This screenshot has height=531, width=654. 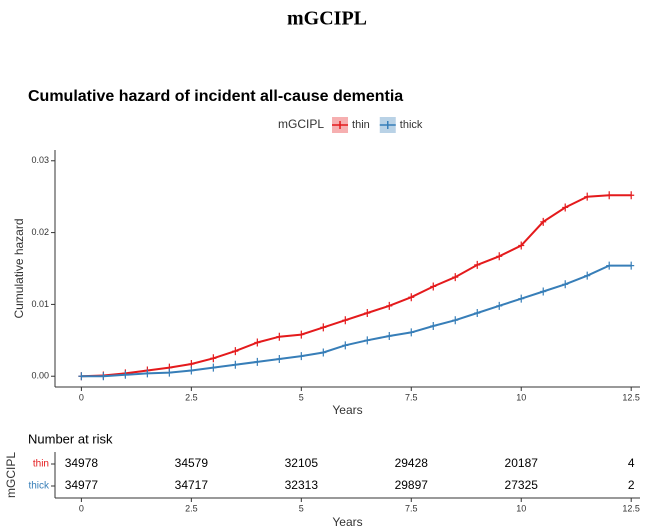 What do you see at coordinates (631, 463) in the screenshot?
I see `risk-count: 4` at bounding box center [631, 463].